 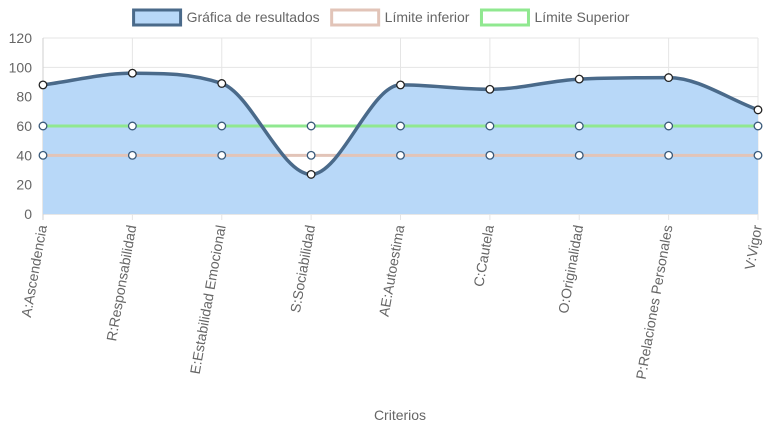 I want to click on y-tick-label: 80, so click(x=24, y=97).